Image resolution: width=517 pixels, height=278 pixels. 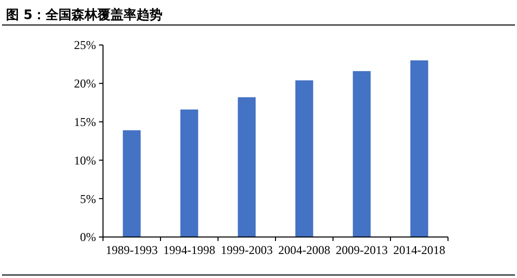 I want to click on y-tick-label: 20%, so click(x=85, y=83).